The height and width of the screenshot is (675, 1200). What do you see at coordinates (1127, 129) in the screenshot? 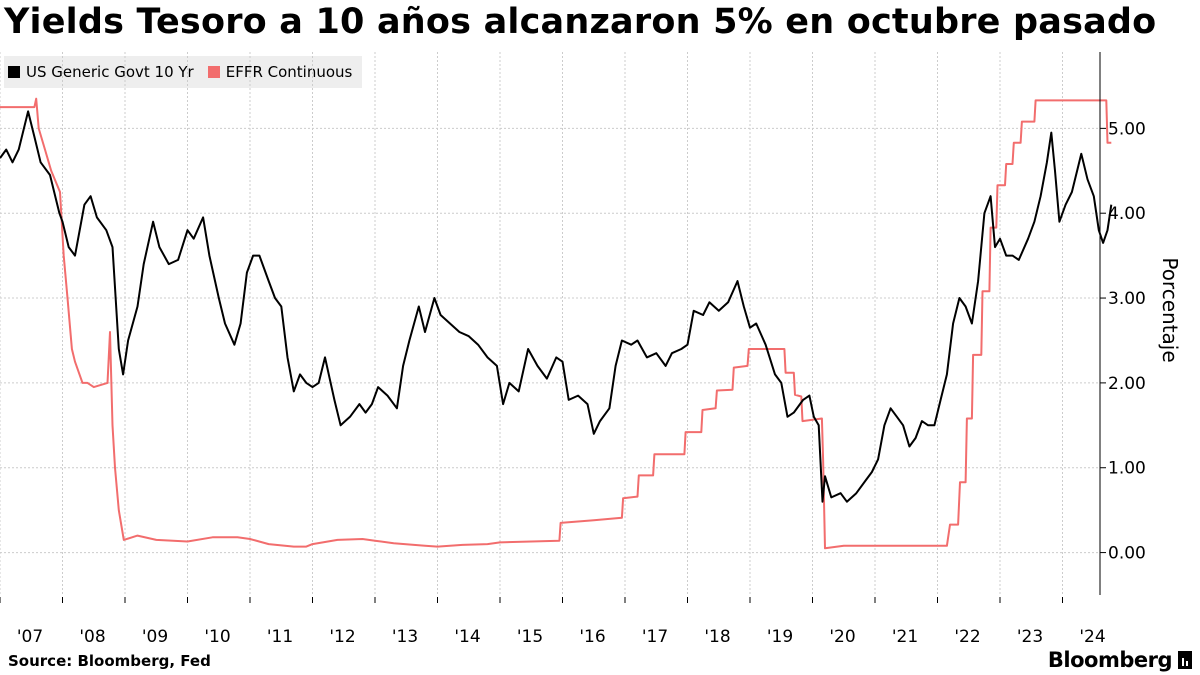
I see `y-tick-label: 5.00` at bounding box center [1127, 129].